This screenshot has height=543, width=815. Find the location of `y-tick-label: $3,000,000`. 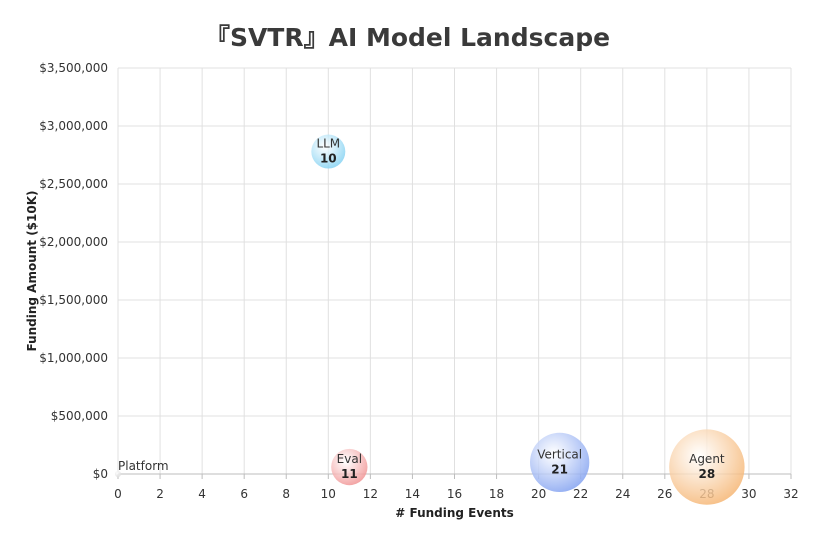

y-tick-label: $3,000,000 is located at coordinates (73, 126).